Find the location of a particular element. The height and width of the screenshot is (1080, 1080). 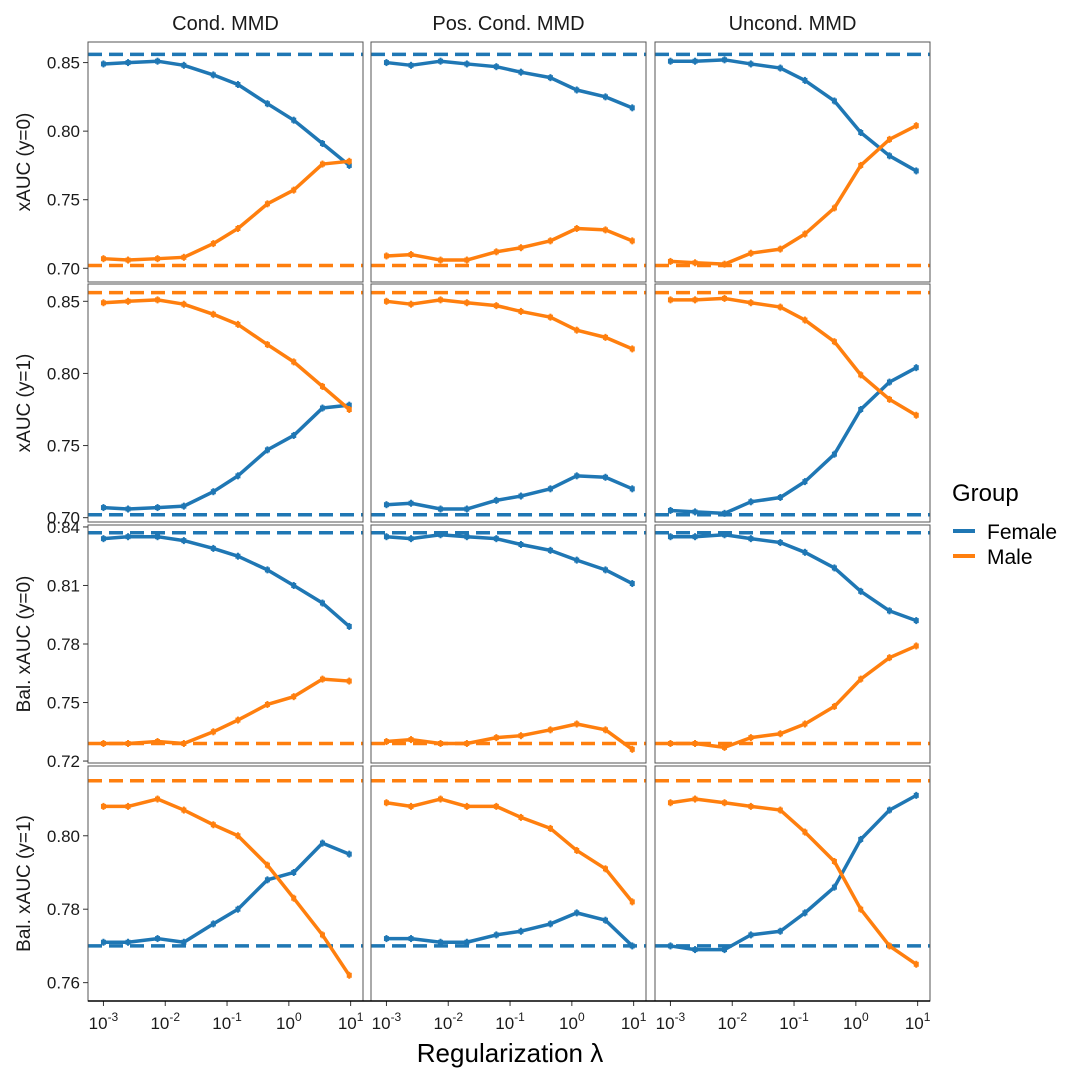

x-axis-label: Regularization λ is located at coordinates (510, 1053).